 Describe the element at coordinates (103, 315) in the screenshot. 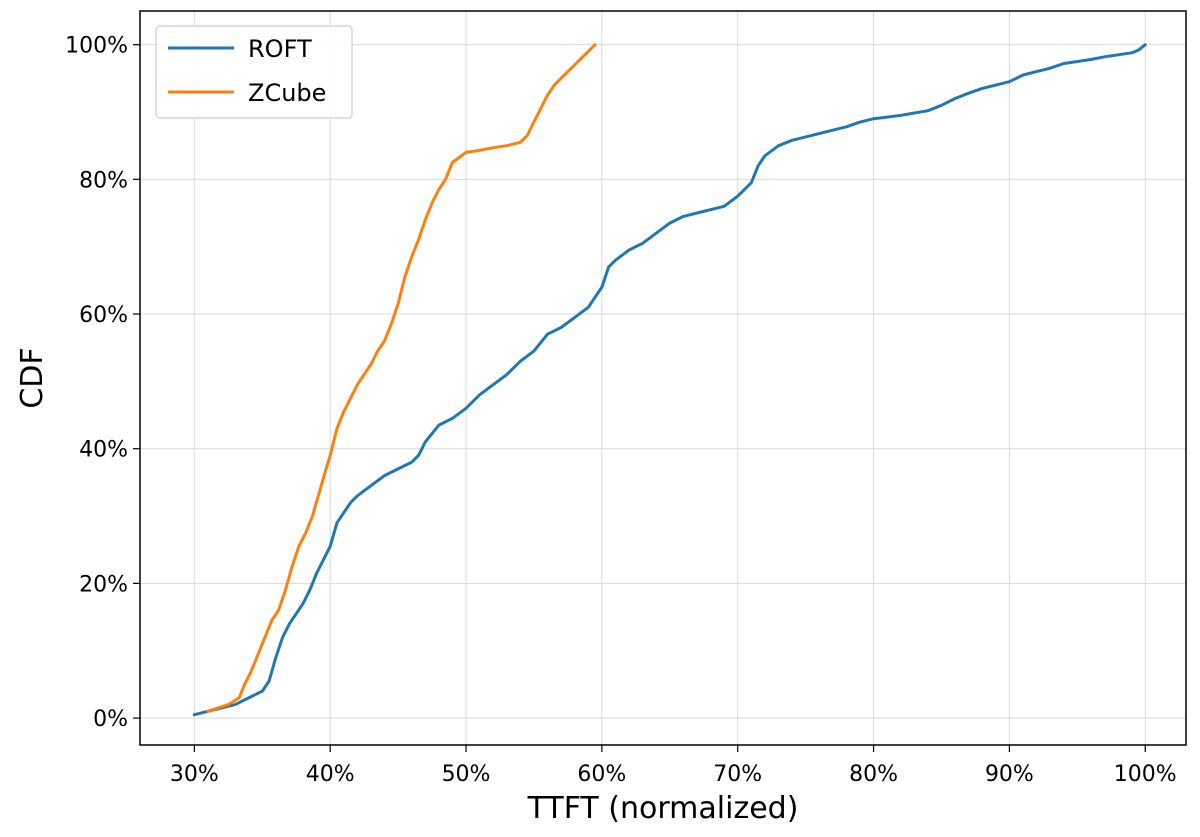

I see `y-tick-label: 60%` at that location.